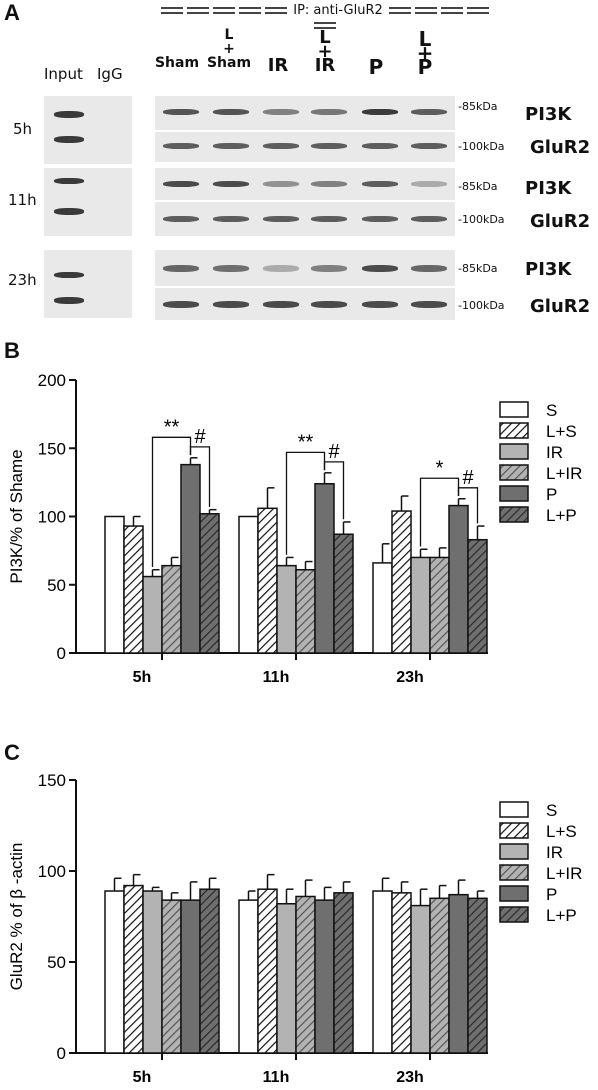  What do you see at coordinates (248, 976) in the screenshot?
I see `bar-s-11h` at bounding box center [248, 976].